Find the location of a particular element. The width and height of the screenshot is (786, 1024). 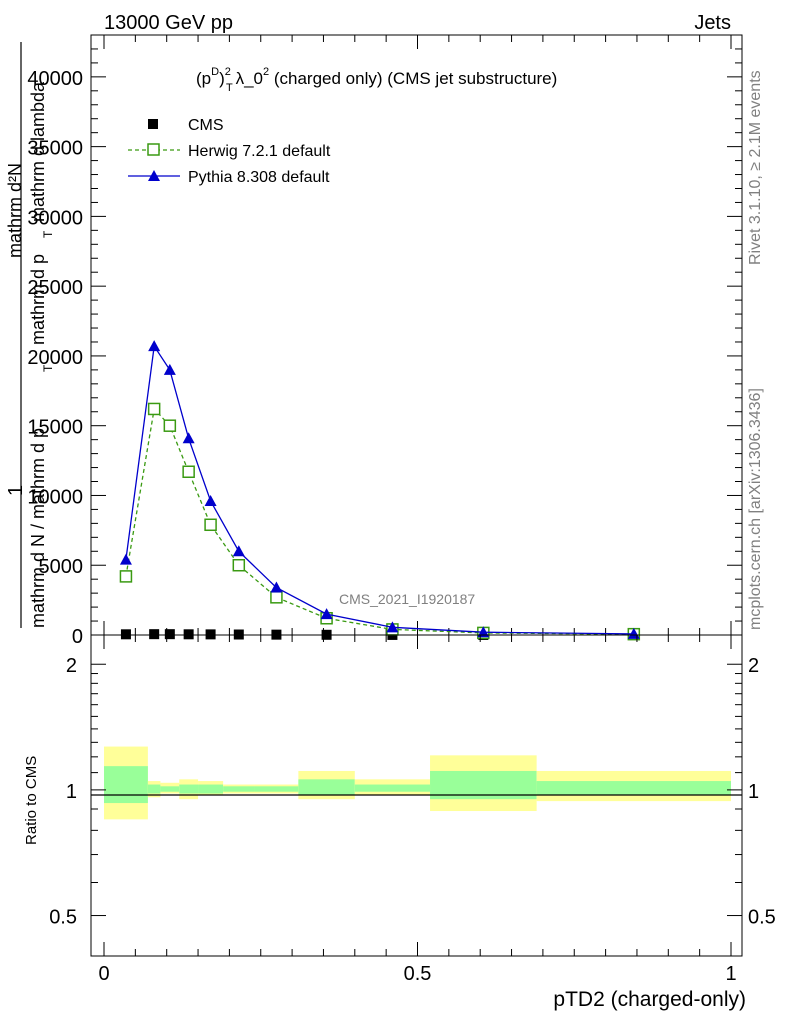

legend-pythia-marker is located at coordinates (154, 175).